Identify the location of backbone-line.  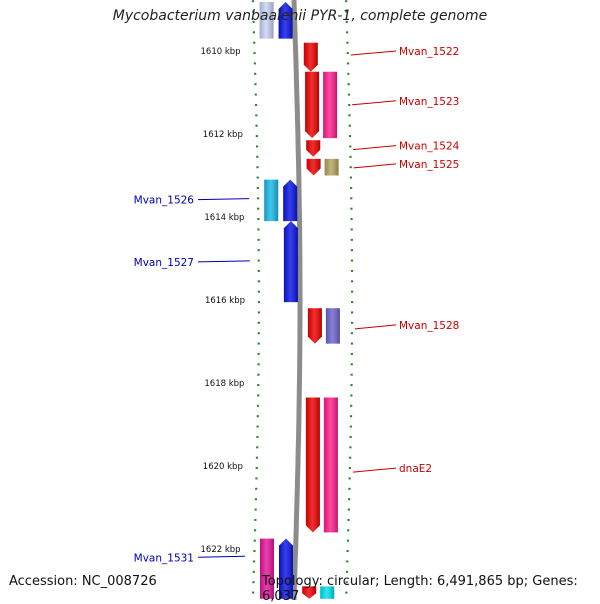
(297, 300).